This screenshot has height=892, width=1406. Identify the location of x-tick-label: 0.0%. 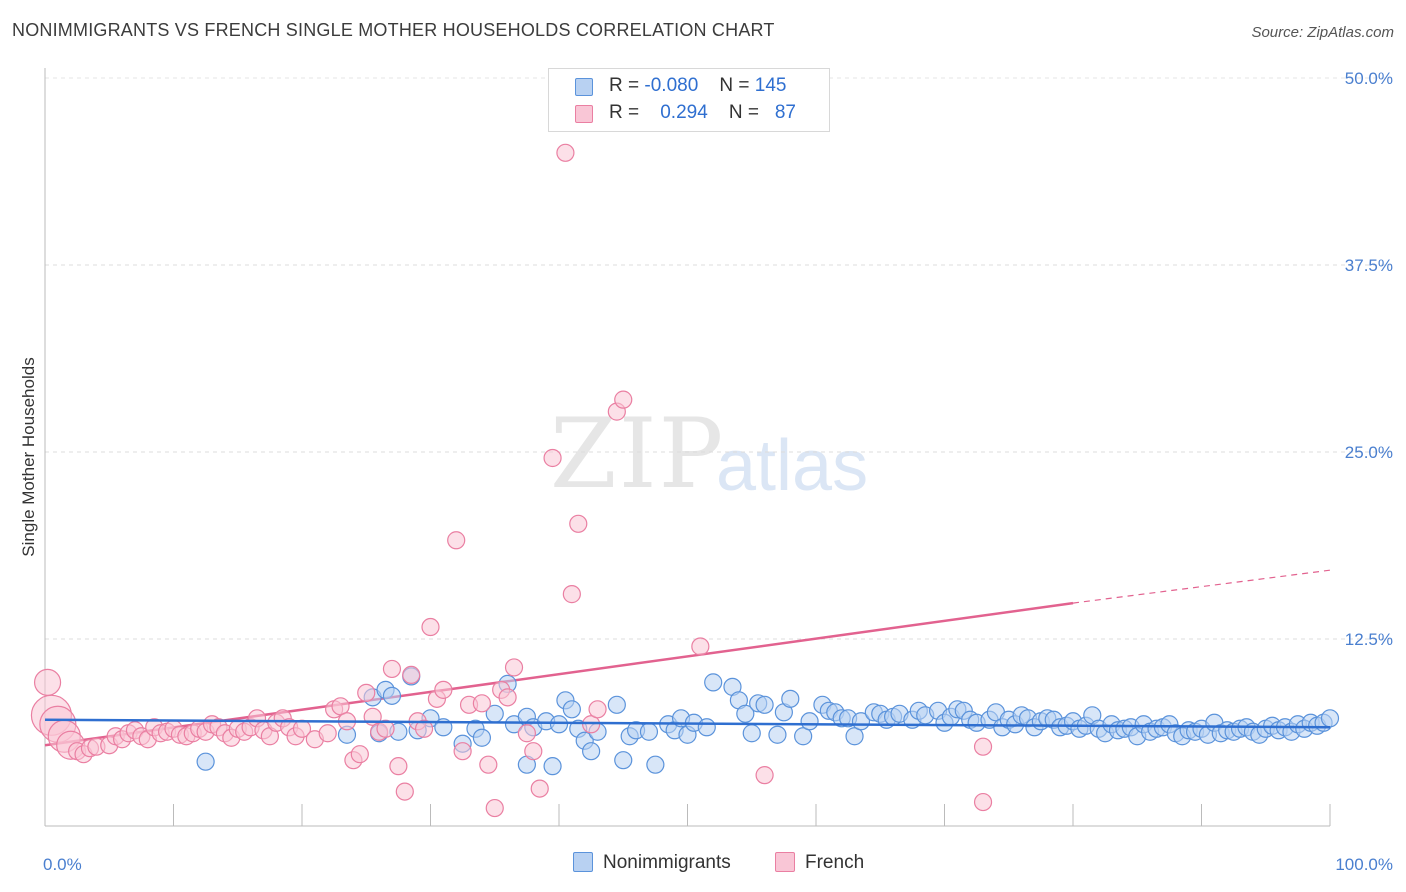
(62, 864).